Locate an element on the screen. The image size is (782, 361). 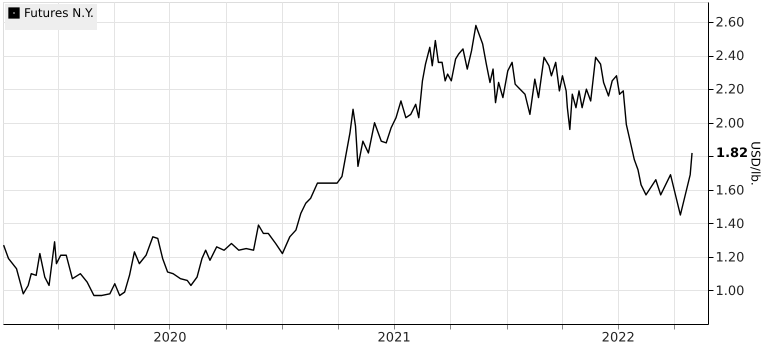
y-tick-label: 1.40 is located at coordinates (730, 224).